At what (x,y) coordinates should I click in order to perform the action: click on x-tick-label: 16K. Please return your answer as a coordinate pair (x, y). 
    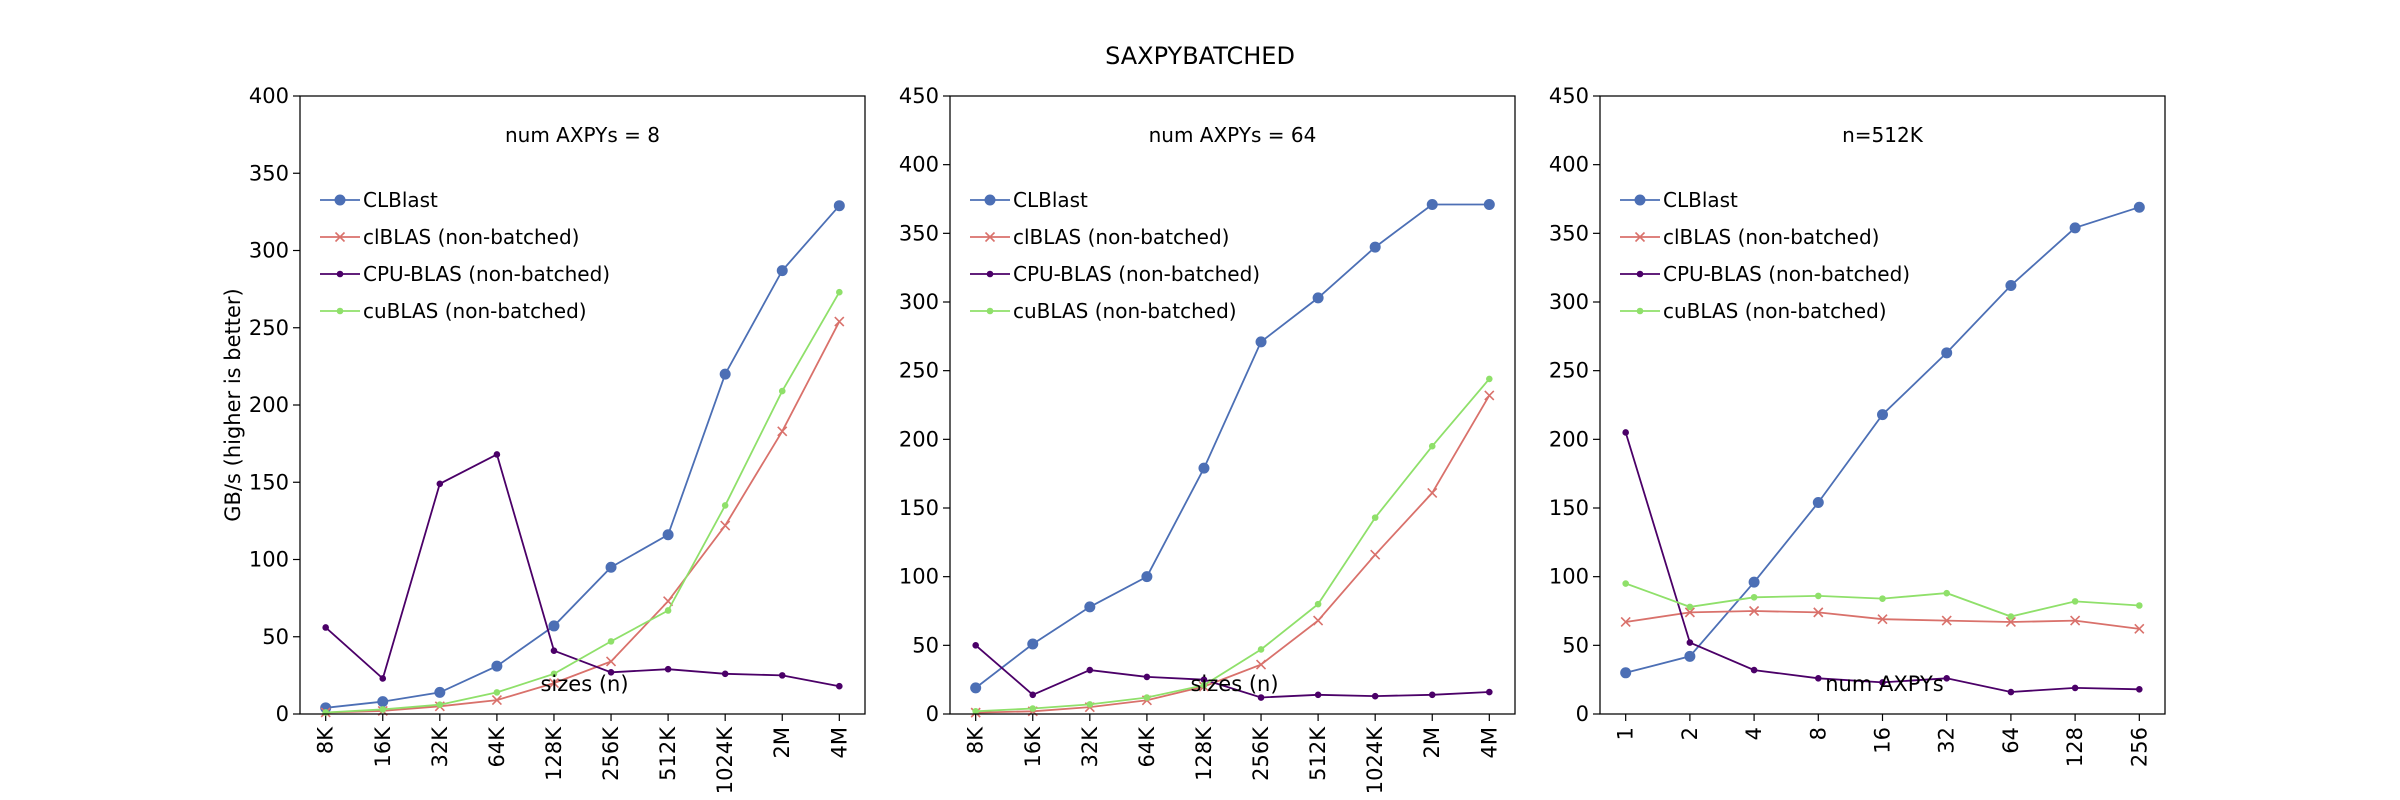
    Looking at the image, I should click on (1033, 747).